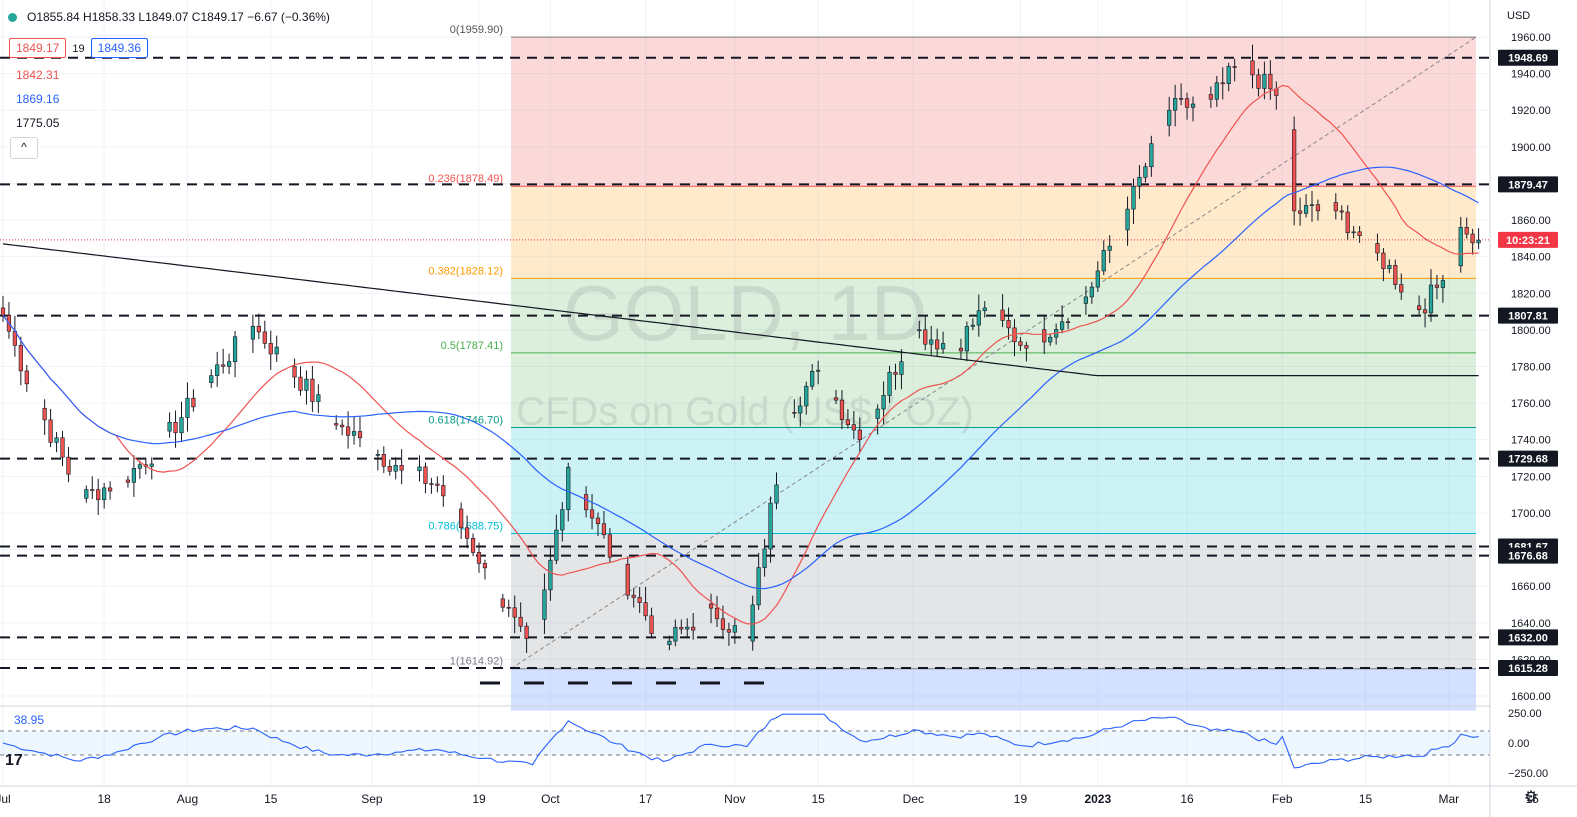 Image resolution: width=1577 pixels, height=817 pixels. Describe the element at coordinates (1097, 799) in the screenshot. I see `time-tick-label: 2023` at that location.